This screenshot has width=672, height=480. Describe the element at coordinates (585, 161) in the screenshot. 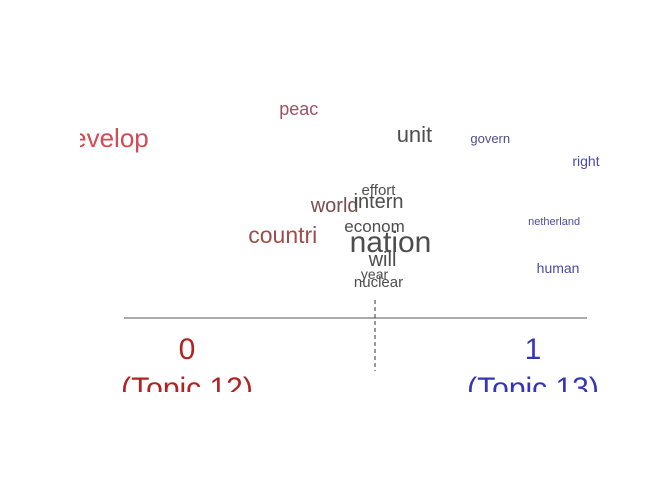

I see `word-label-right: right` at that location.